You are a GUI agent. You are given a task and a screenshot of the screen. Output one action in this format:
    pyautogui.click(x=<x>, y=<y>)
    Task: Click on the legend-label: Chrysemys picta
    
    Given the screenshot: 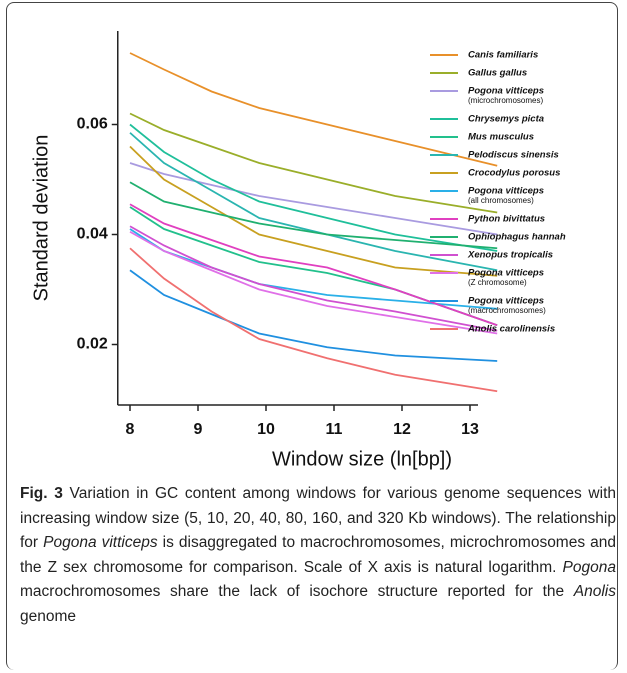 What is the action you would take?
    pyautogui.click(x=506, y=119)
    